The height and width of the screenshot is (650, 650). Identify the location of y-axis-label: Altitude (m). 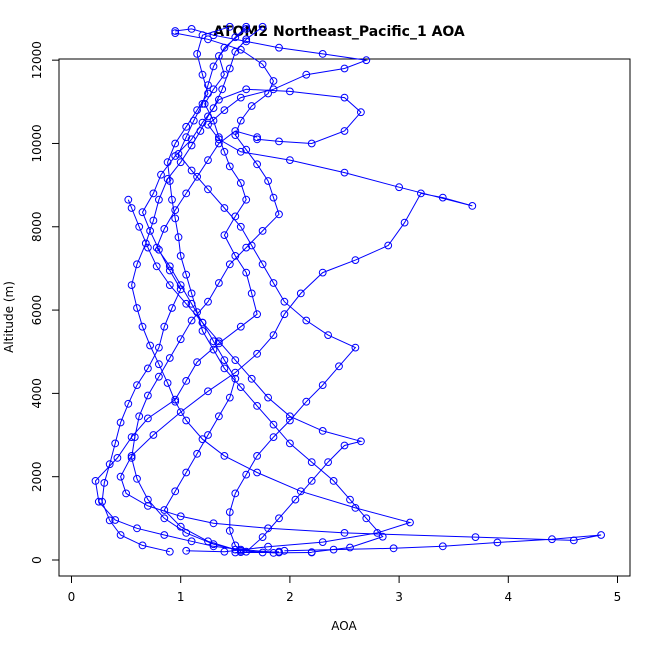
(9, 317).